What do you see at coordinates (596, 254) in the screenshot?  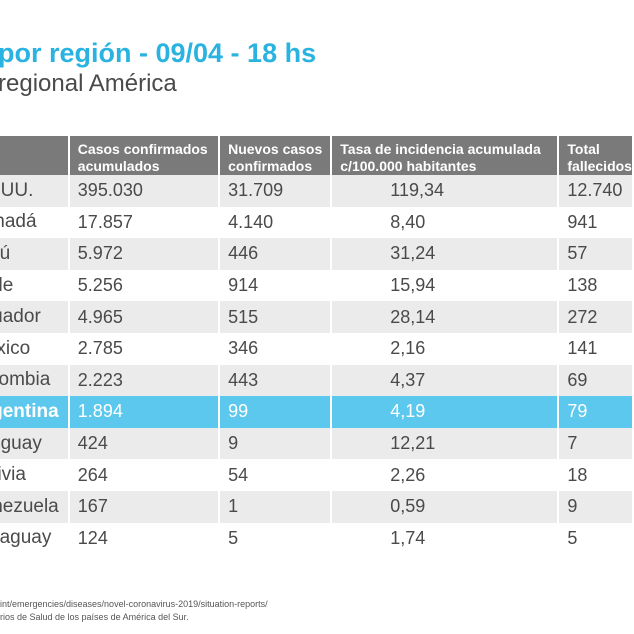 I see `cell-total-fallecidos: 57` at bounding box center [596, 254].